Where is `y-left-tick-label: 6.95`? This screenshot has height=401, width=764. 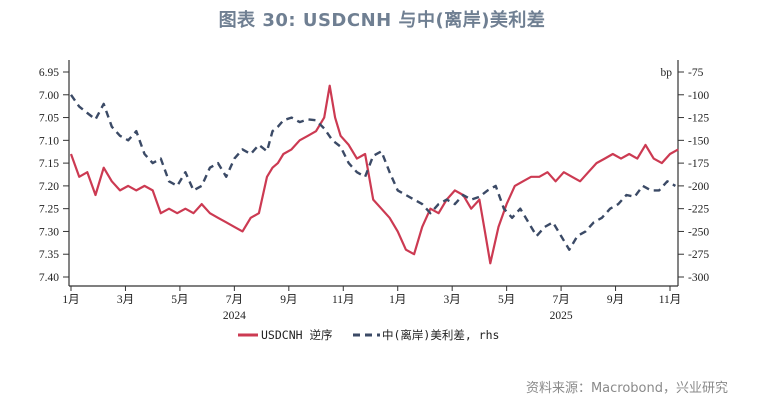 y-left-tick-label: 6.95 is located at coordinates (49, 73).